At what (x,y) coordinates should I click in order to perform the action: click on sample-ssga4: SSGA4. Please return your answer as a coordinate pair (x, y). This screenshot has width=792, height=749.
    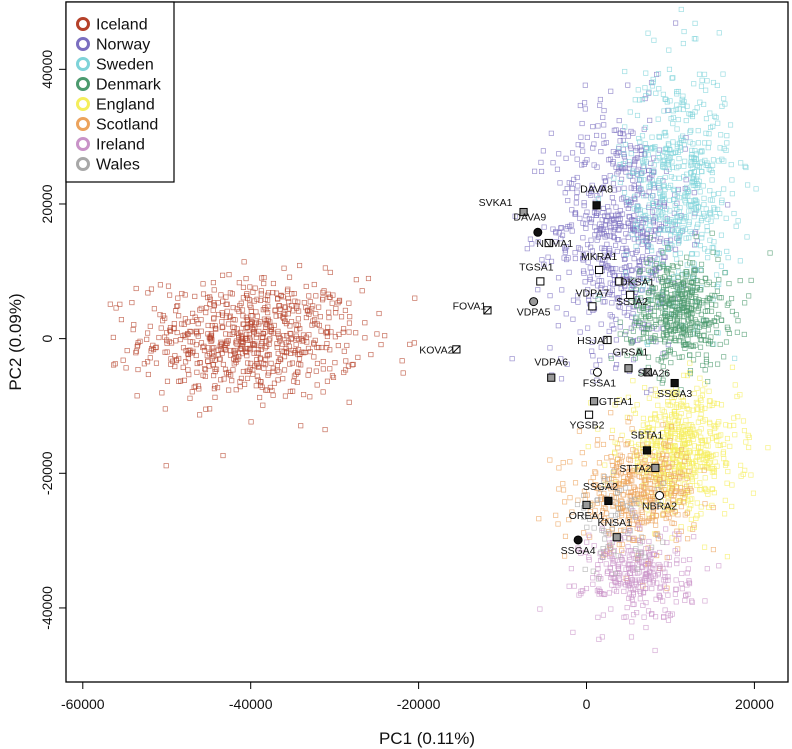
    Looking at the image, I should click on (578, 546).